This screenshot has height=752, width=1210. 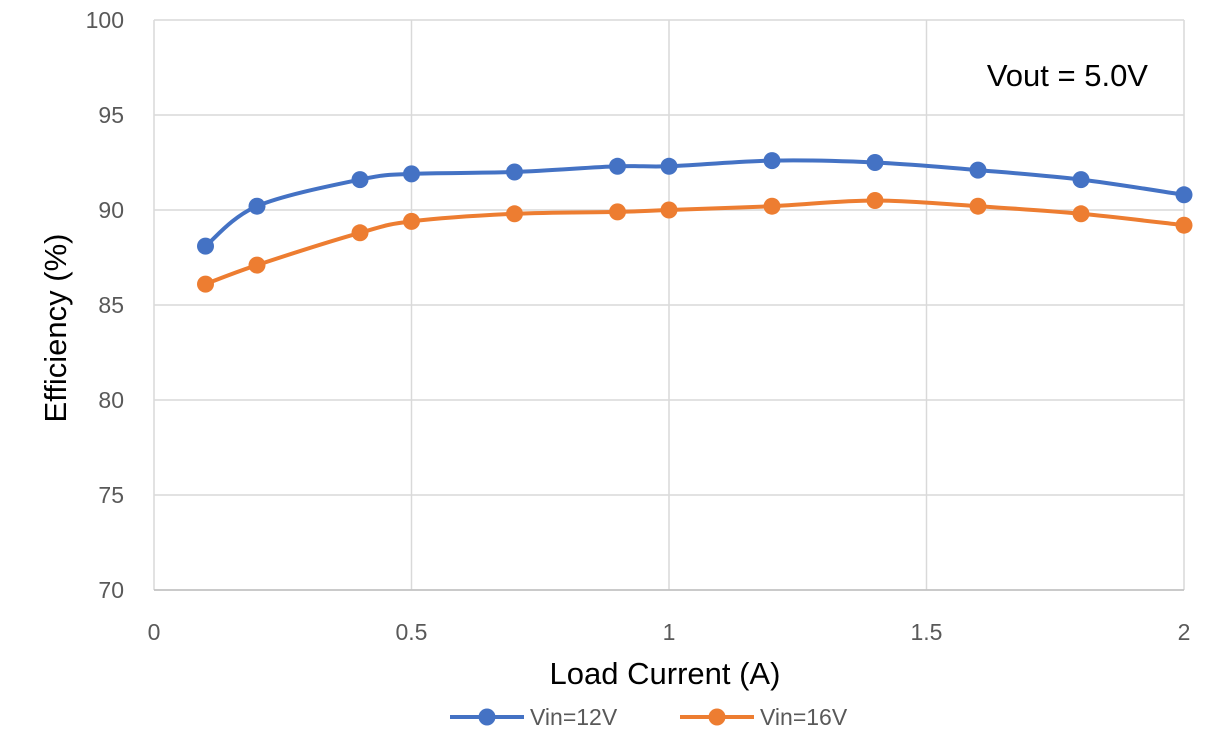 I want to click on x-tick-label: 0, so click(x=154, y=632).